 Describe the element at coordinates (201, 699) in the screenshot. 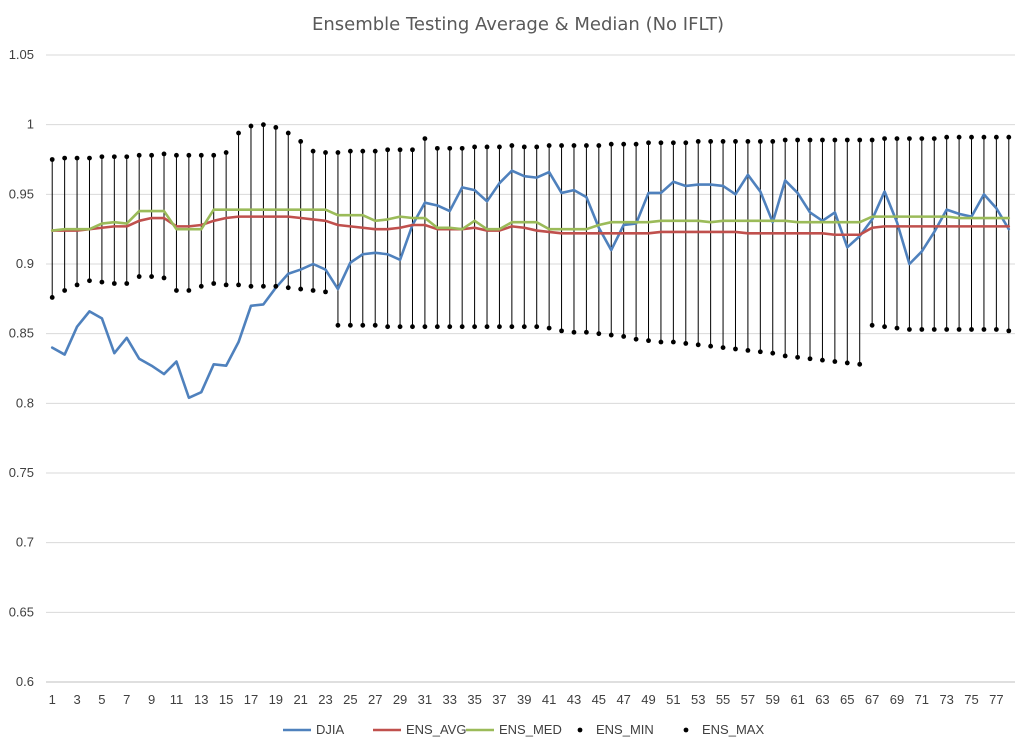

I see `x-tick-label: 13` at that location.